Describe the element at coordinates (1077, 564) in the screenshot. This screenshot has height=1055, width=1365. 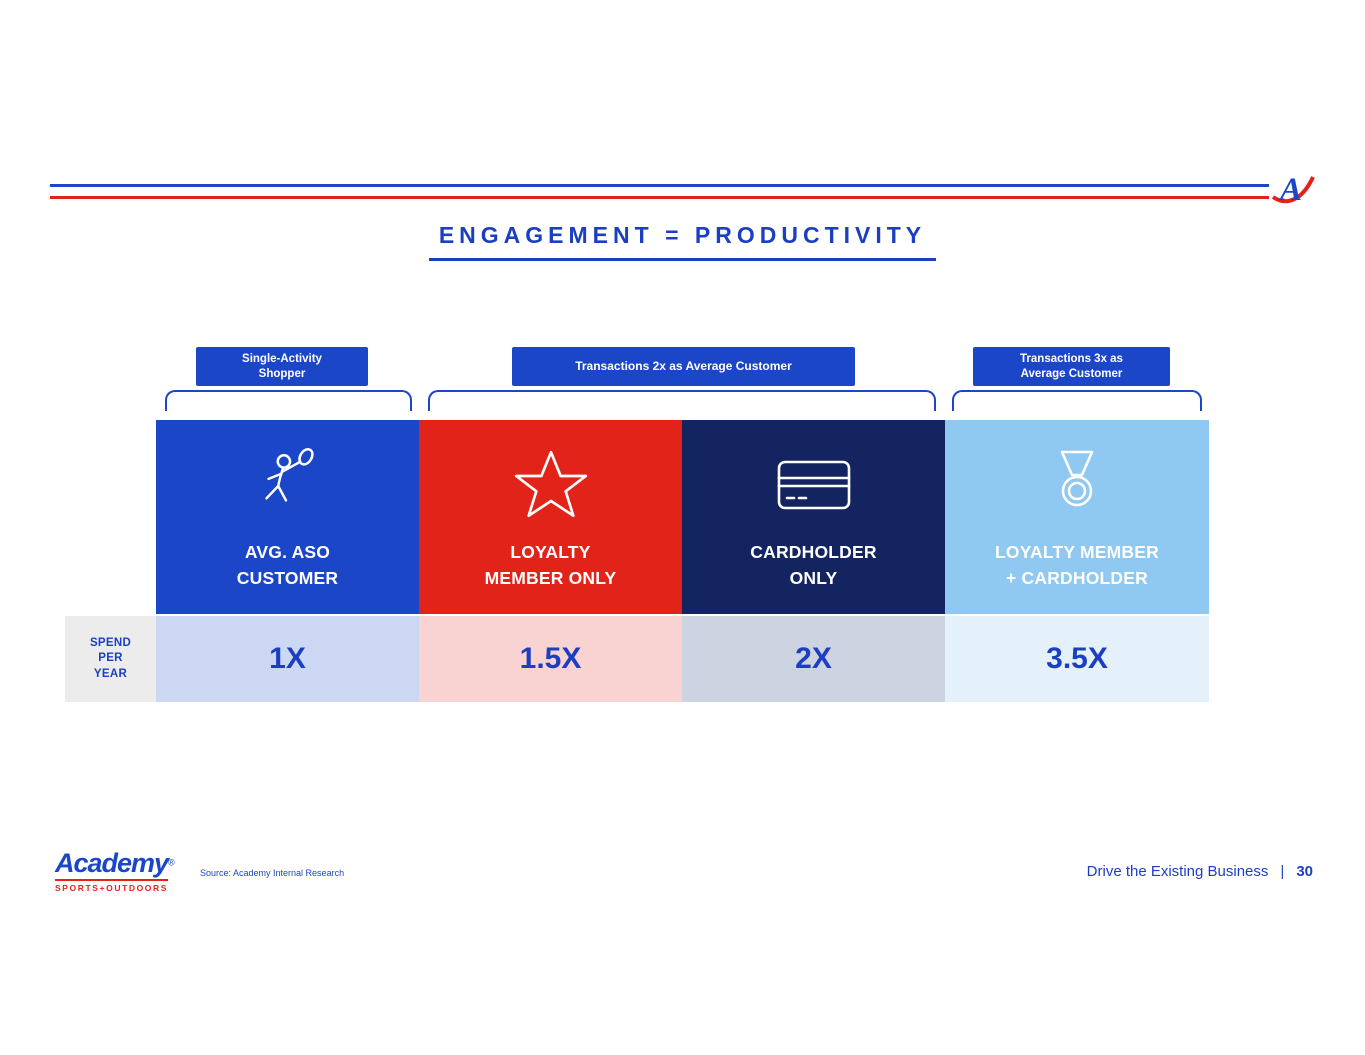
I see `segment-title: LOYALTY MEMBER + CARDHOLDER` at that location.